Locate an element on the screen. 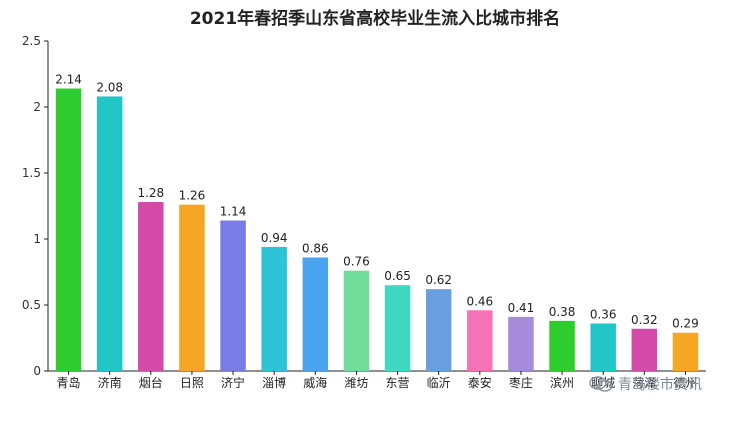 Image resolution: width=750 pixels, height=421 pixels. chart-title: 2021年春招季山东省高校毕业生流入比城市排名 is located at coordinates (375, 19).